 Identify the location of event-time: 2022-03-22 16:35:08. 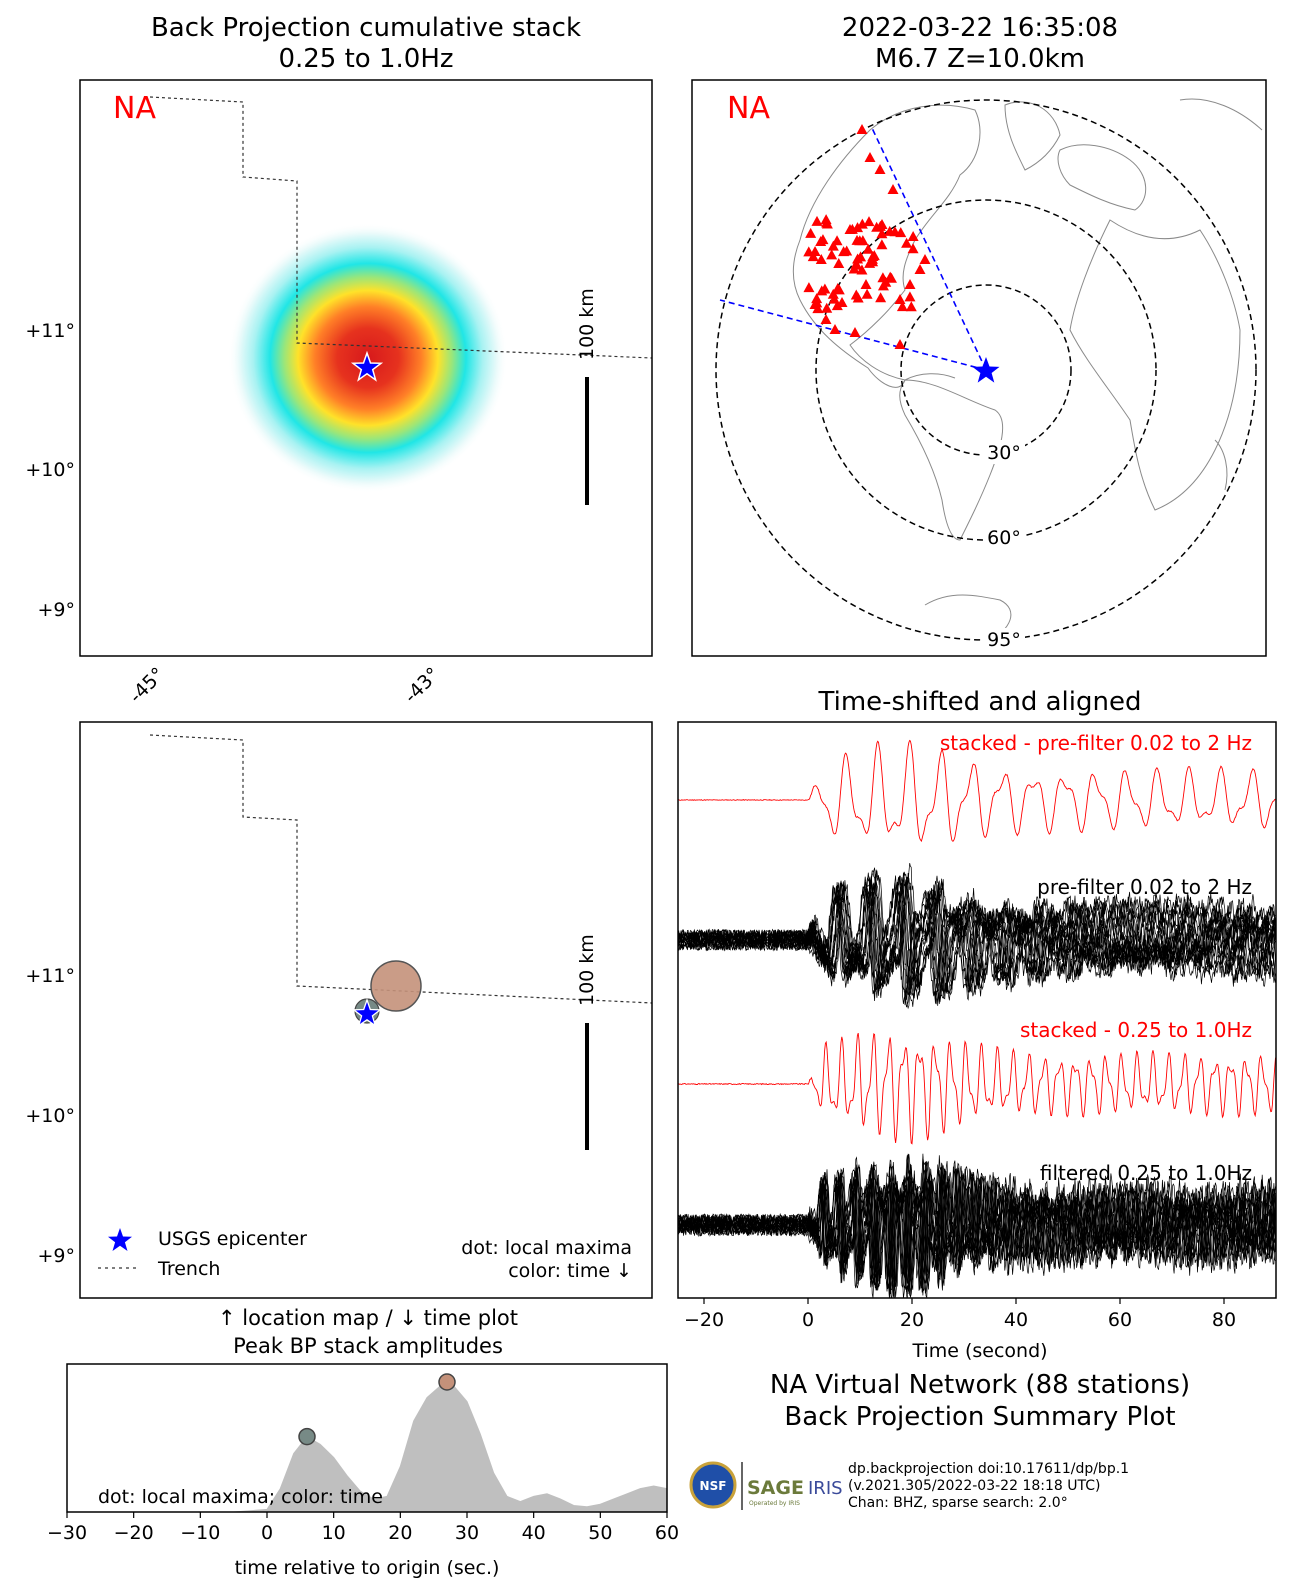
(980, 28).